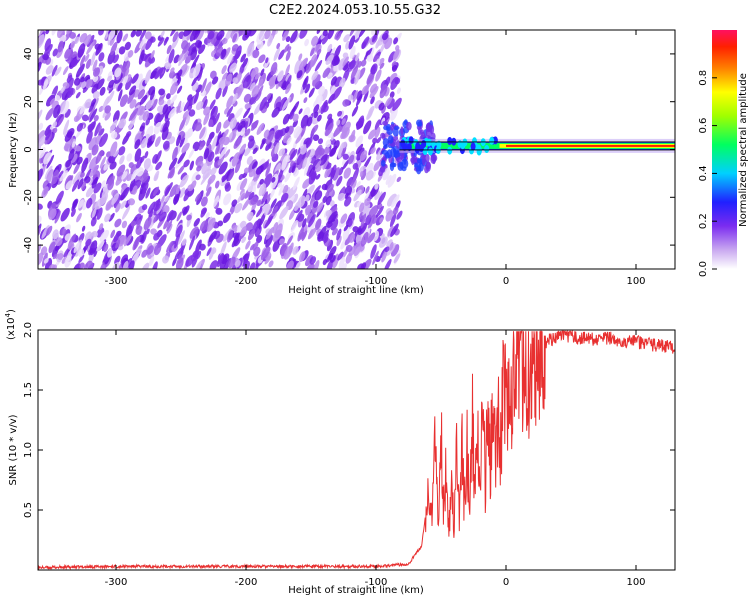 The width and height of the screenshot is (750, 600). What do you see at coordinates (506, 582) in the screenshot?
I see `snr-xtick-label: 0` at bounding box center [506, 582].